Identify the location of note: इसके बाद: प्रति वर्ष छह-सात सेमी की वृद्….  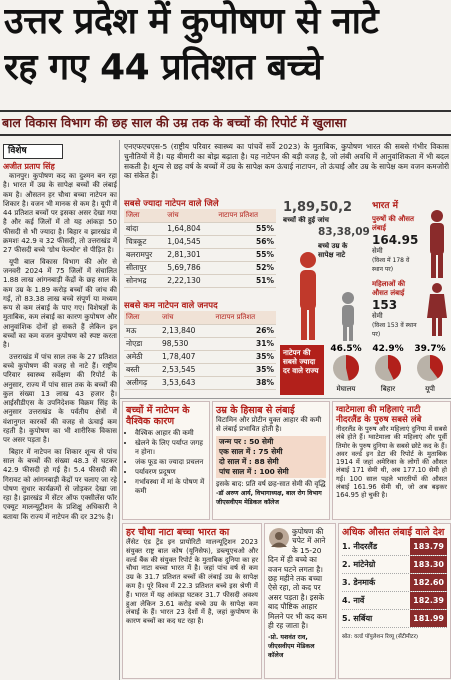
(271, 484).